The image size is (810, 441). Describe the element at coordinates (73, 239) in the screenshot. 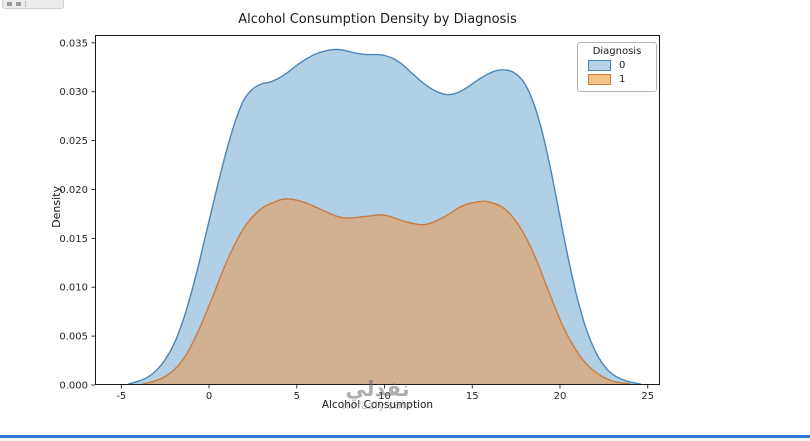

I see `y-tick-label: 0.015` at that location.